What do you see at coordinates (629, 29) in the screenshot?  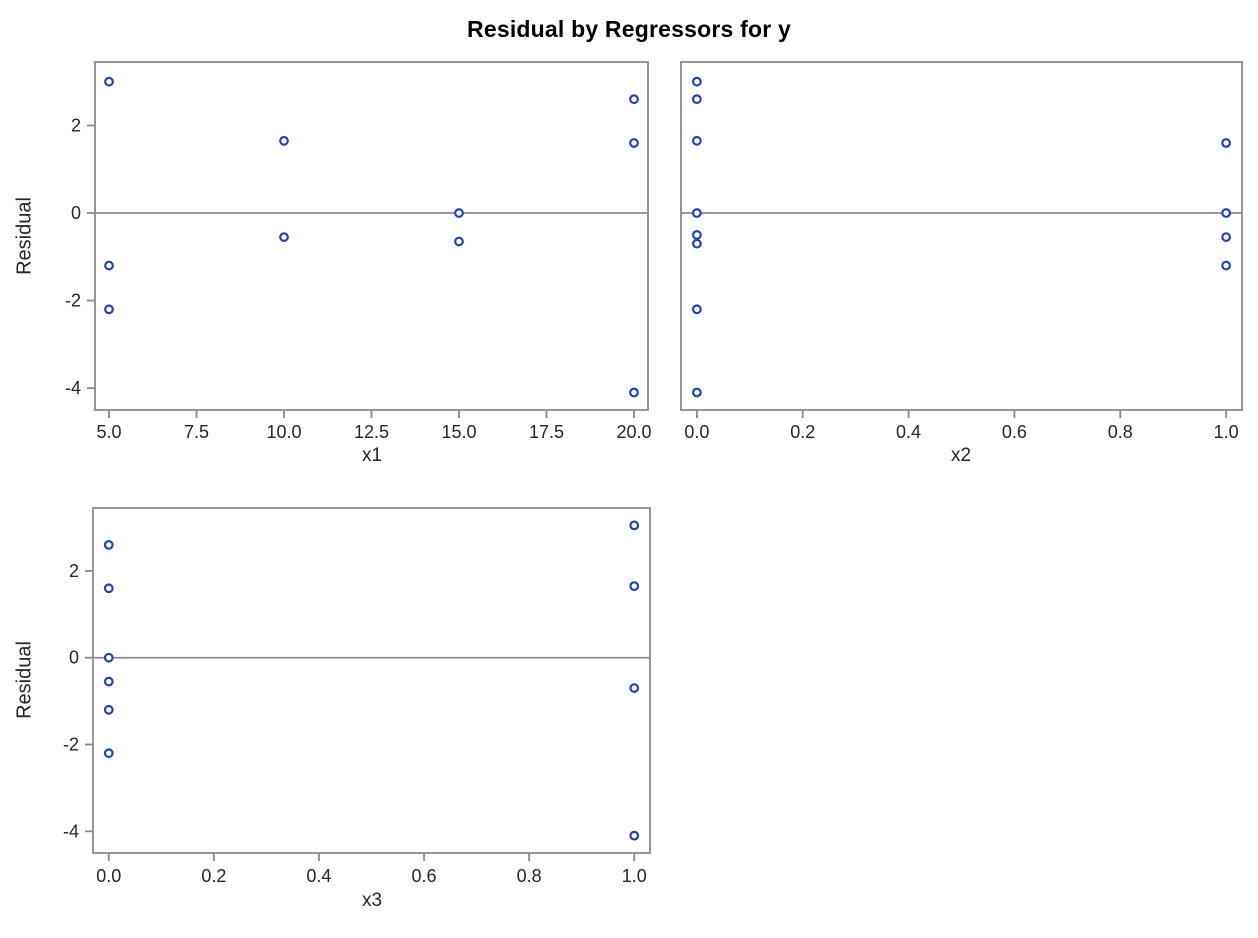 I see `figure-title: Residual by Regressors for y` at bounding box center [629, 29].